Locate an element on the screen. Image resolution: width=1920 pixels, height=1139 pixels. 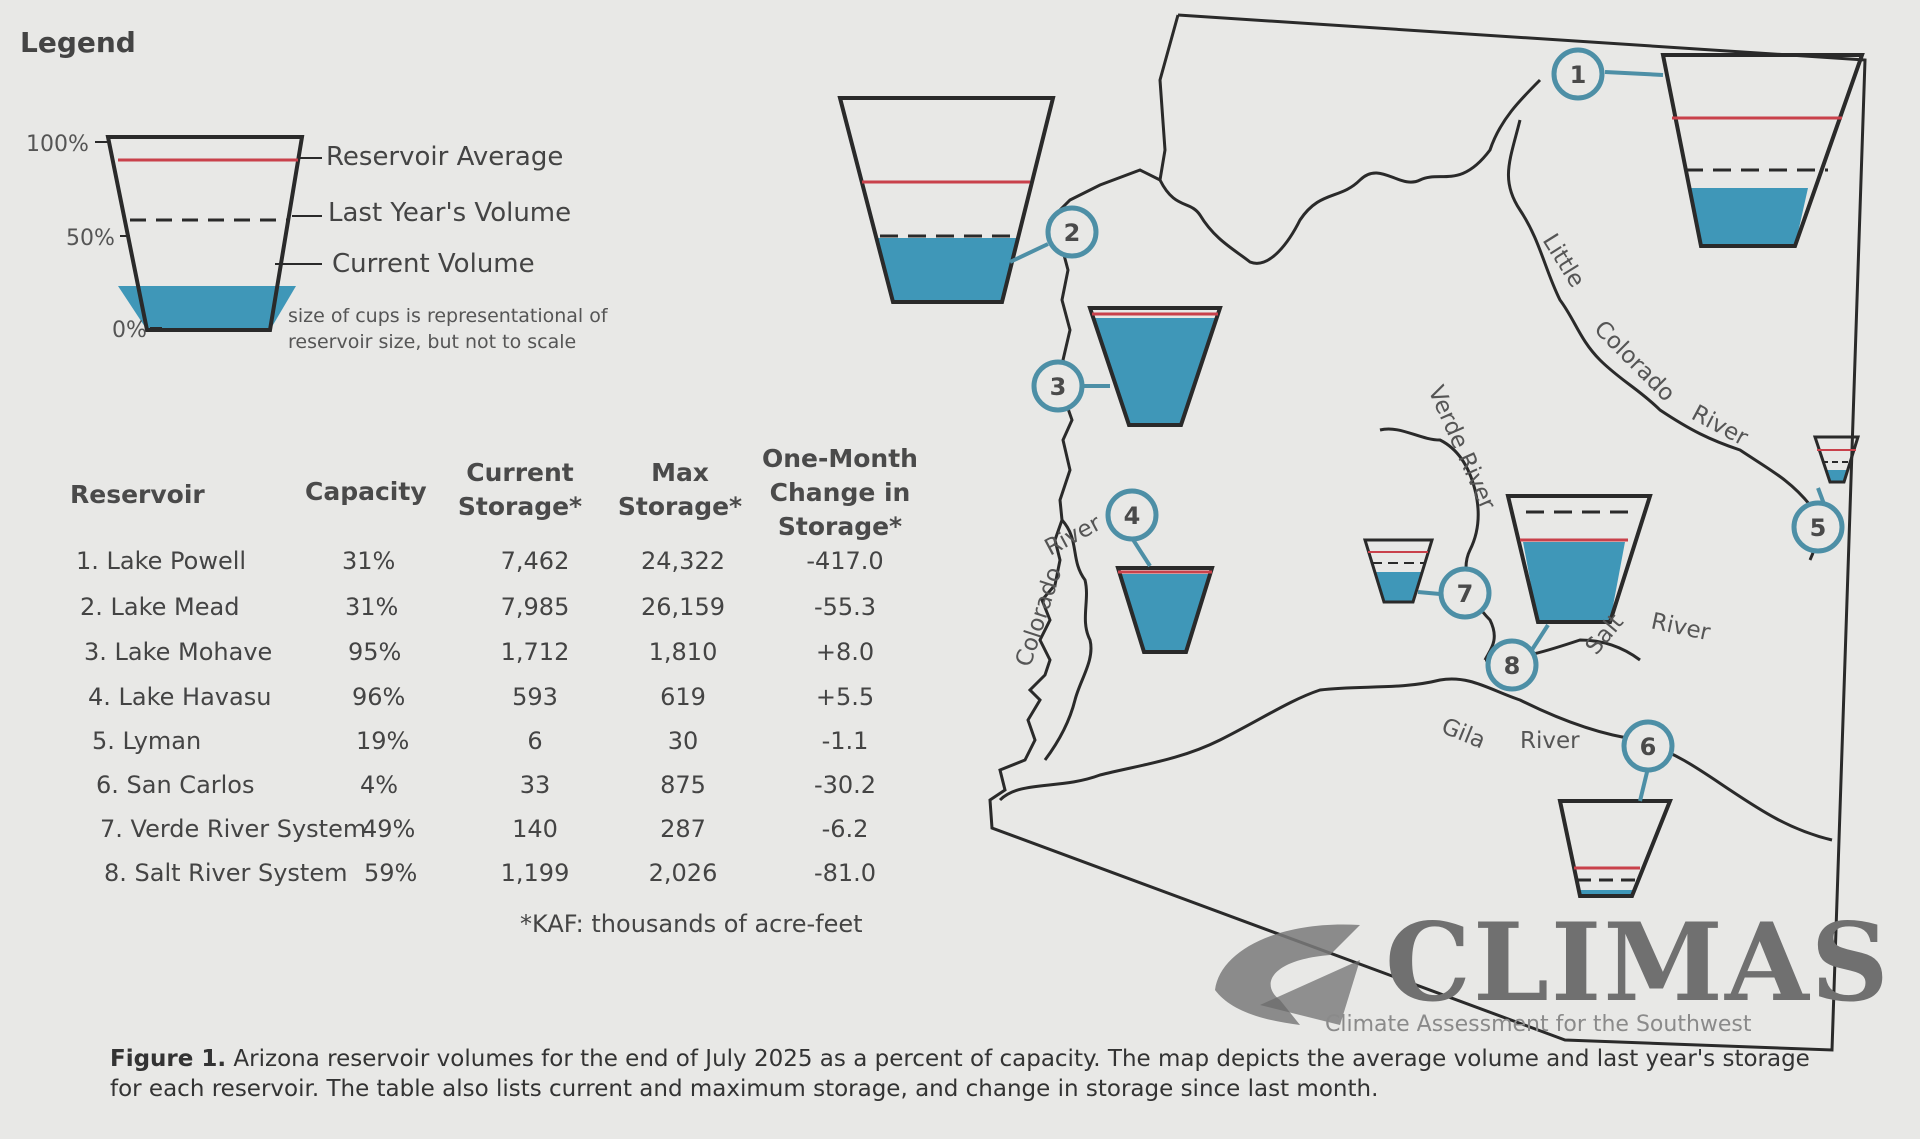
marker-4-label: 4 is located at coordinates (1132, 516).